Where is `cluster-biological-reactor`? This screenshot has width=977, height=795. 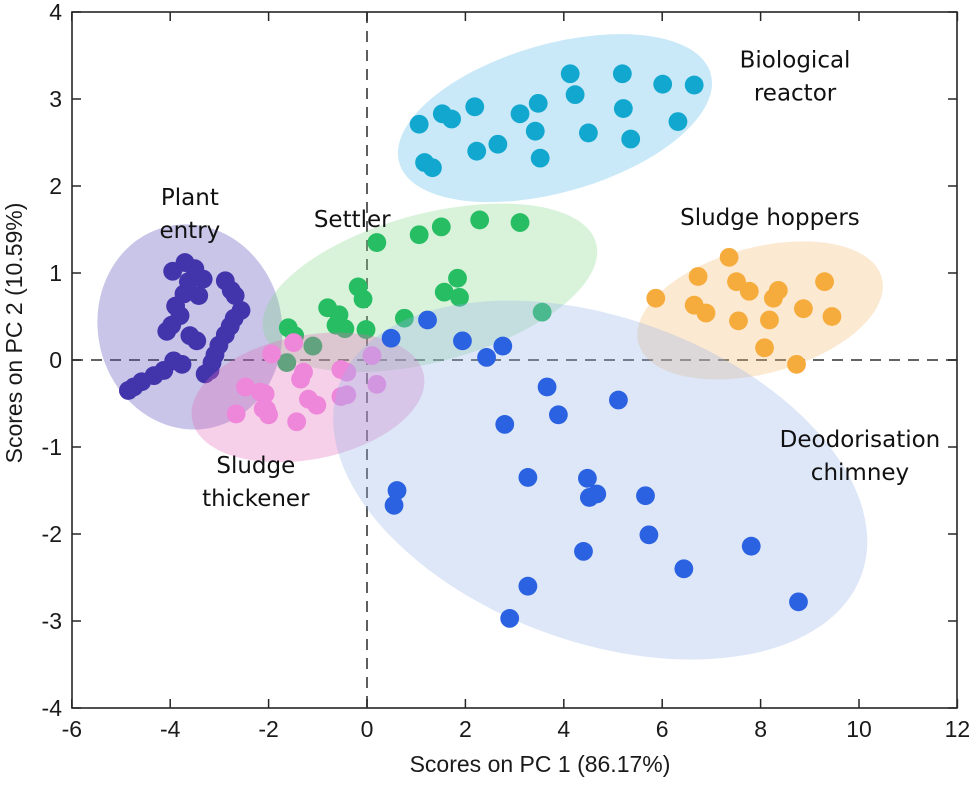 cluster-biological-reactor is located at coordinates (554, 118).